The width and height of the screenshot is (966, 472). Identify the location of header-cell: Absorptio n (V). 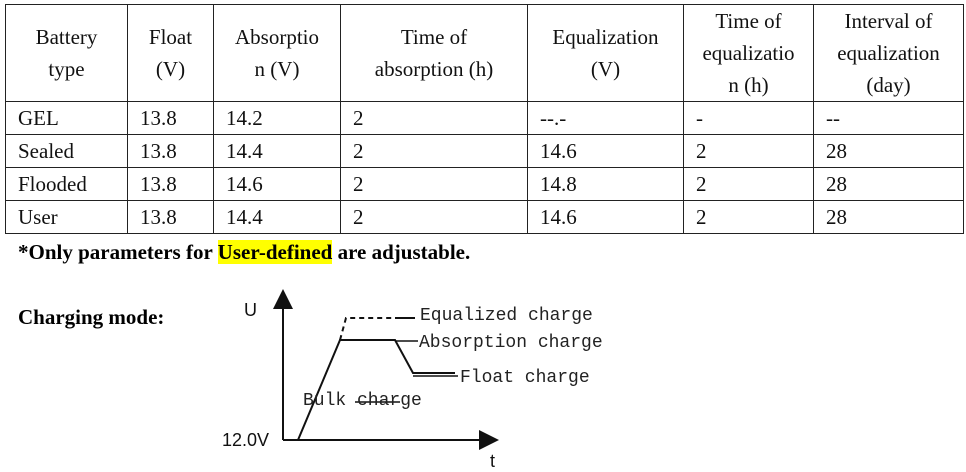
(277, 53).